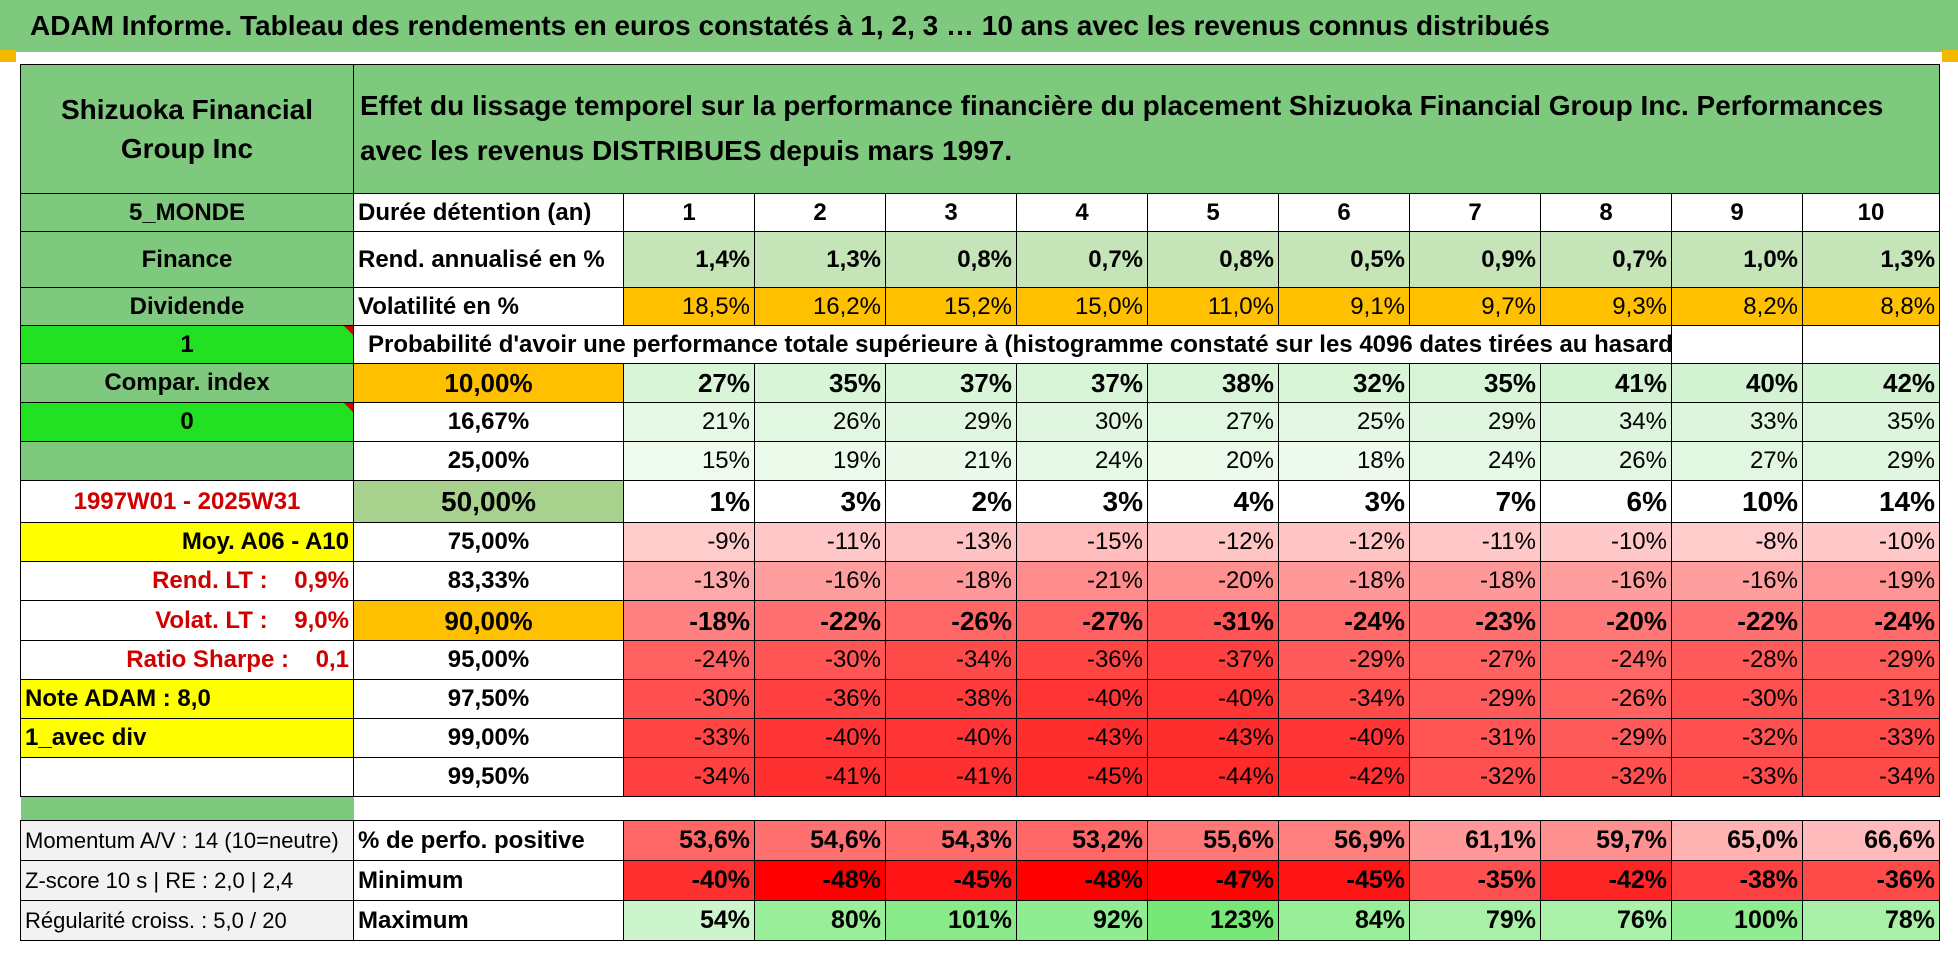 The image size is (1958, 977). What do you see at coordinates (951, 880) in the screenshot?
I see `stat-cell: -45%` at bounding box center [951, 880].